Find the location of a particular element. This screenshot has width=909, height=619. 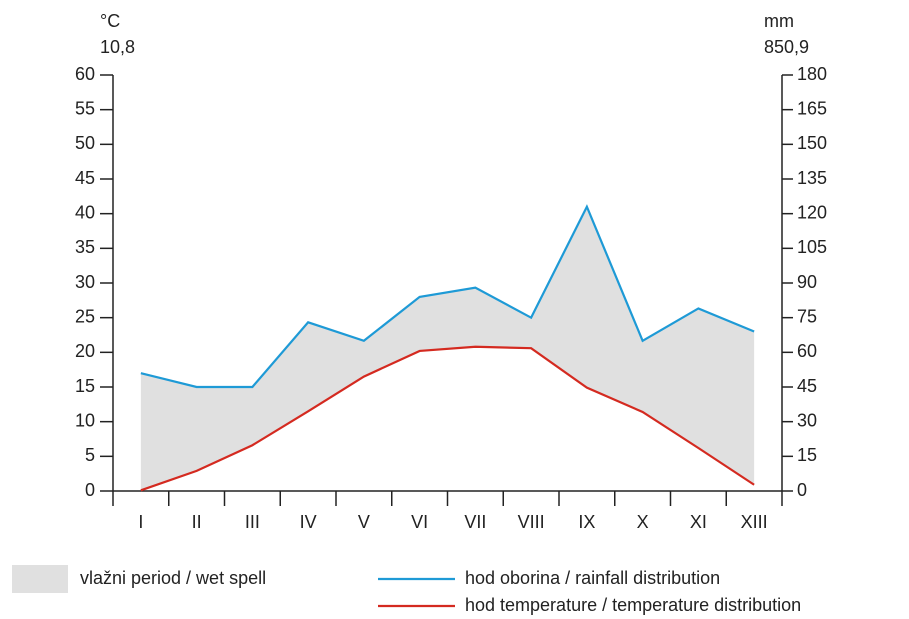

x-tick-label: VI is located at coordinates (419, 522).